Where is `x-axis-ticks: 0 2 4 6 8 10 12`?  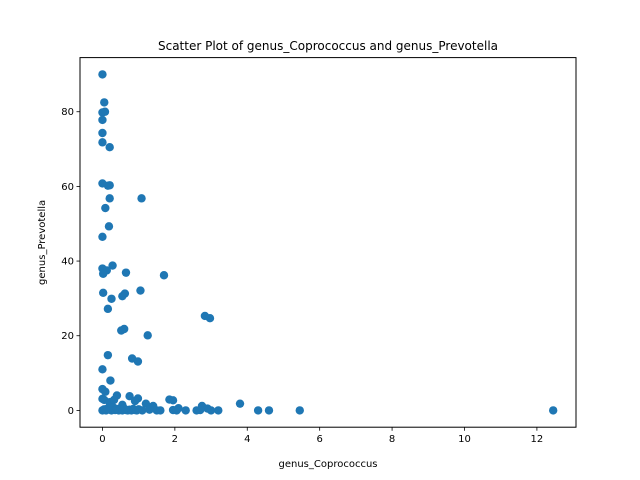 x-axis-ticks: 0 2 4 6 8 10 12 is located at coordinates (321, 436).